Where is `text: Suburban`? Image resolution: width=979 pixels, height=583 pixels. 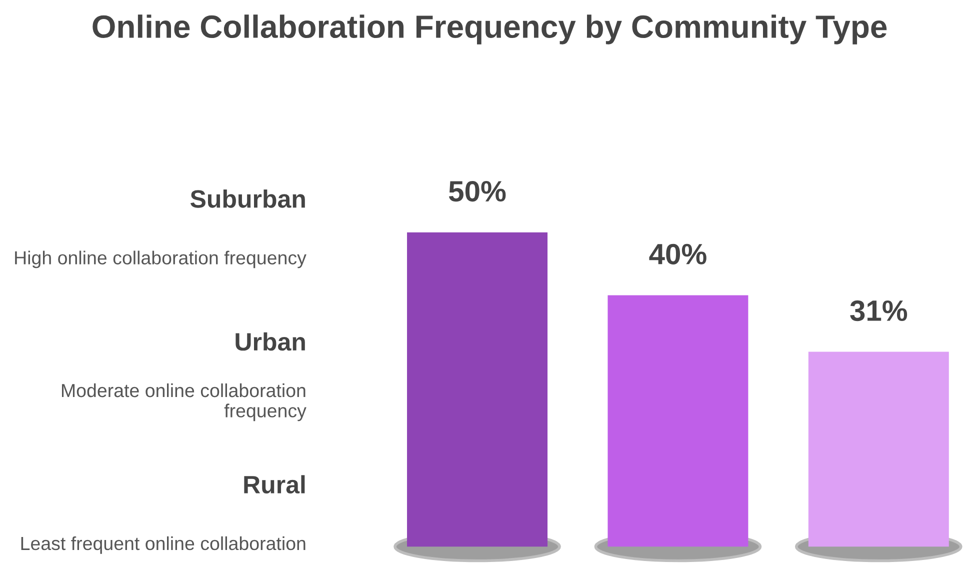 text: Suburban is located at coordinates (247, 198).